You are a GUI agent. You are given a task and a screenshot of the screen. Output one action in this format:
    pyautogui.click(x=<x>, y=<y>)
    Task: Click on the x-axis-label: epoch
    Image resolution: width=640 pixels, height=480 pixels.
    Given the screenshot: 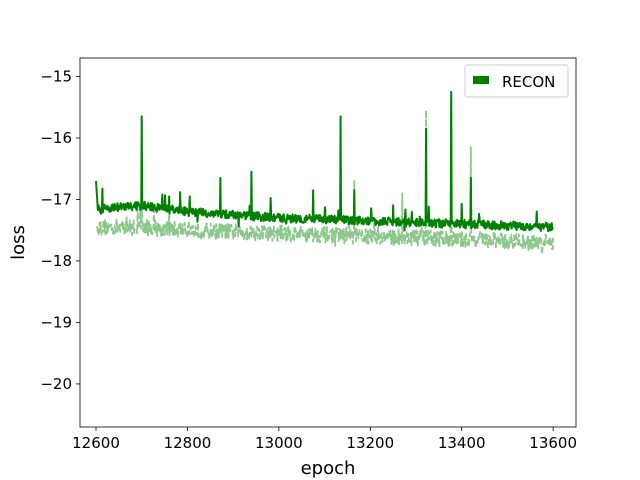 What is the action you would take?
    pyautogui.click(x=328, y=468)
    